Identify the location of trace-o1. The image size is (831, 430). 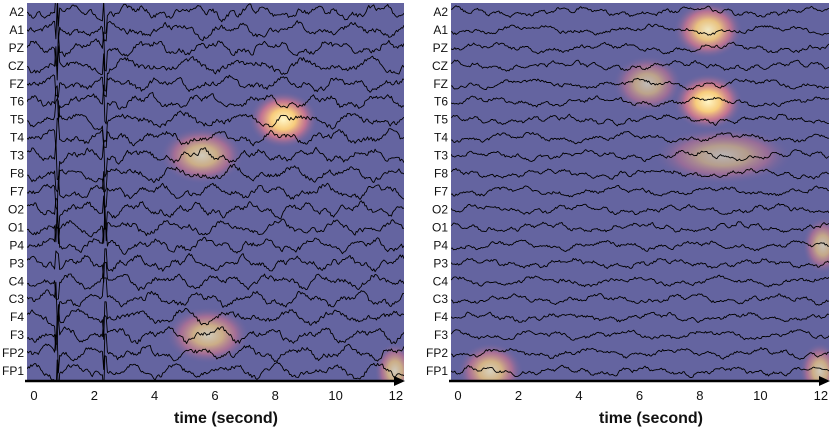
(215, 225).